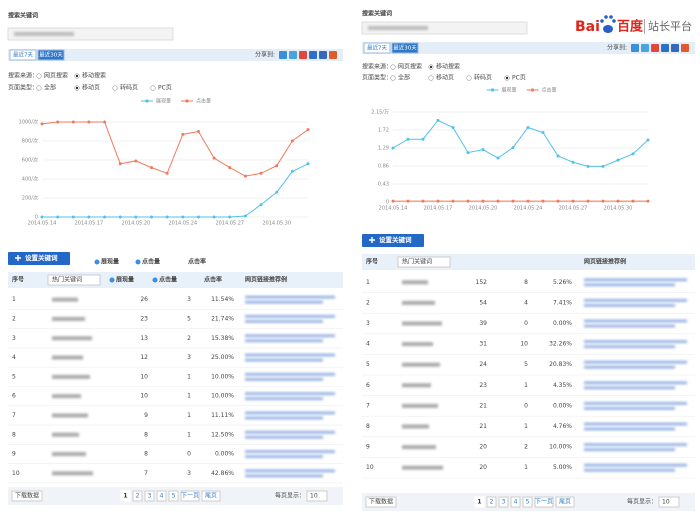 This screenshot has height=525, width=700. I want to click on cell-clicks: 3, so click(189, 299).